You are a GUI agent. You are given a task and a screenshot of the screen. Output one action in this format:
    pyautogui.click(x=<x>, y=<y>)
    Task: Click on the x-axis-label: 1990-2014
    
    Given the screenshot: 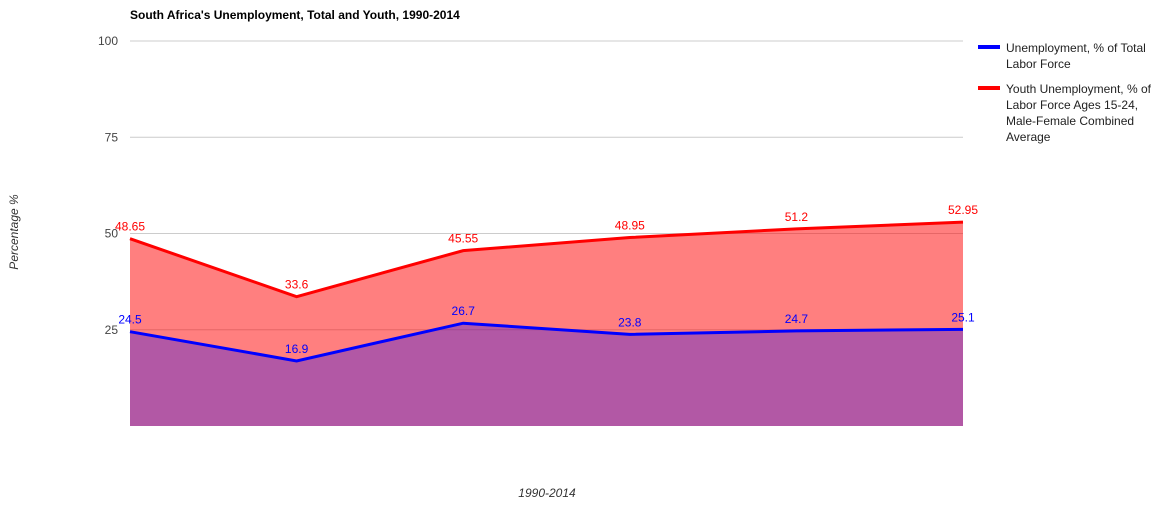 What is the action you would take?
    pyautogui.click(x=547, y=493)
    